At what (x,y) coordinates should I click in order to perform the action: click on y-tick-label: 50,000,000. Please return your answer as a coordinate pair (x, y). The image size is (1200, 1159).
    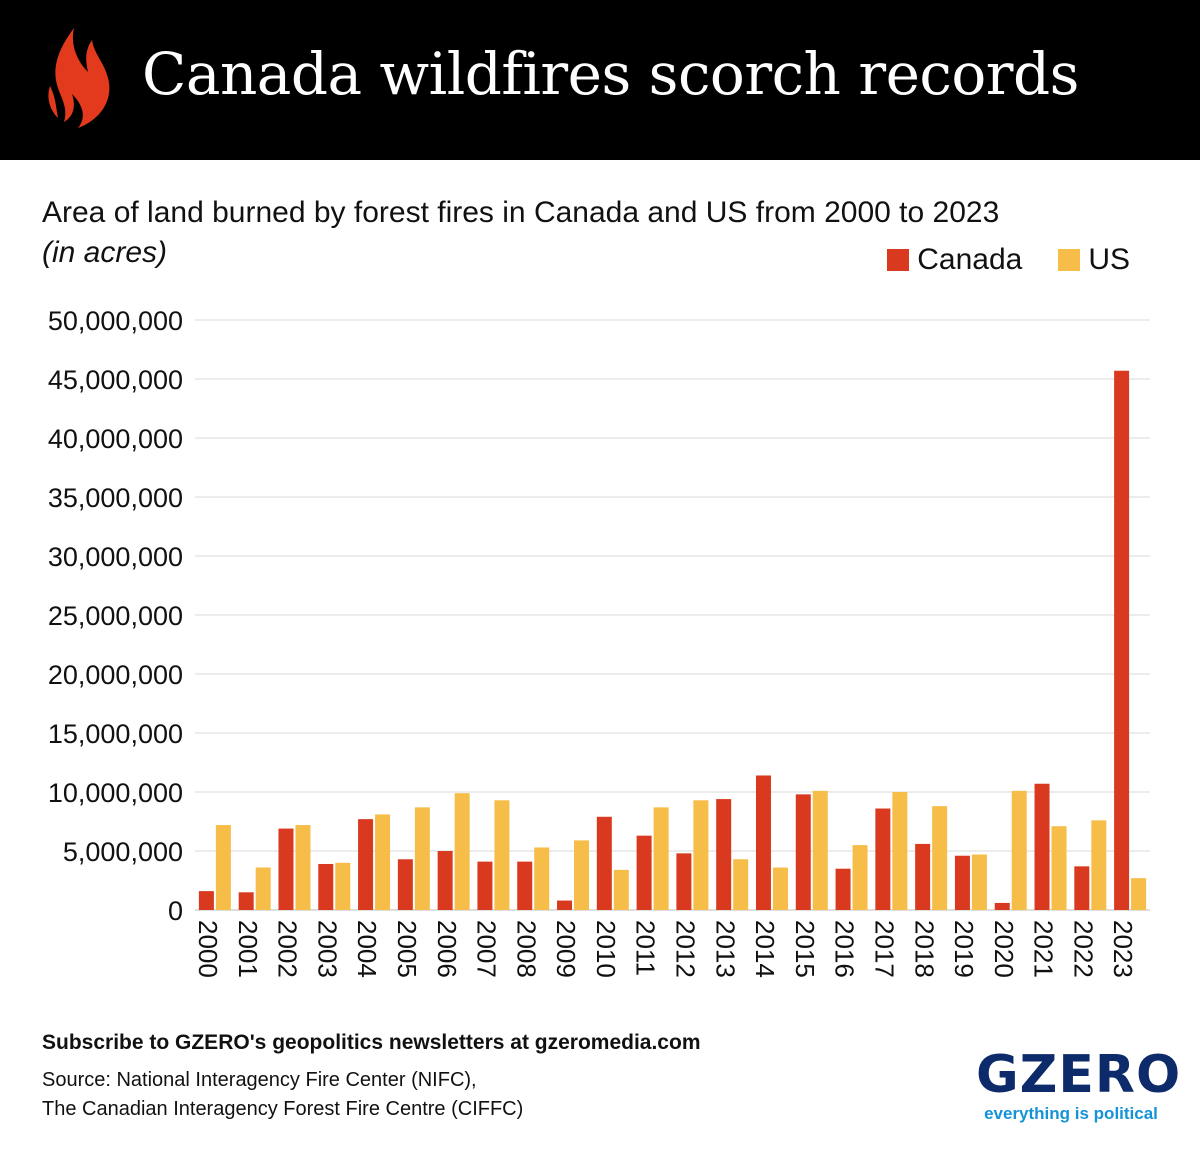
    Looking at the image, I should click on (115, 321).